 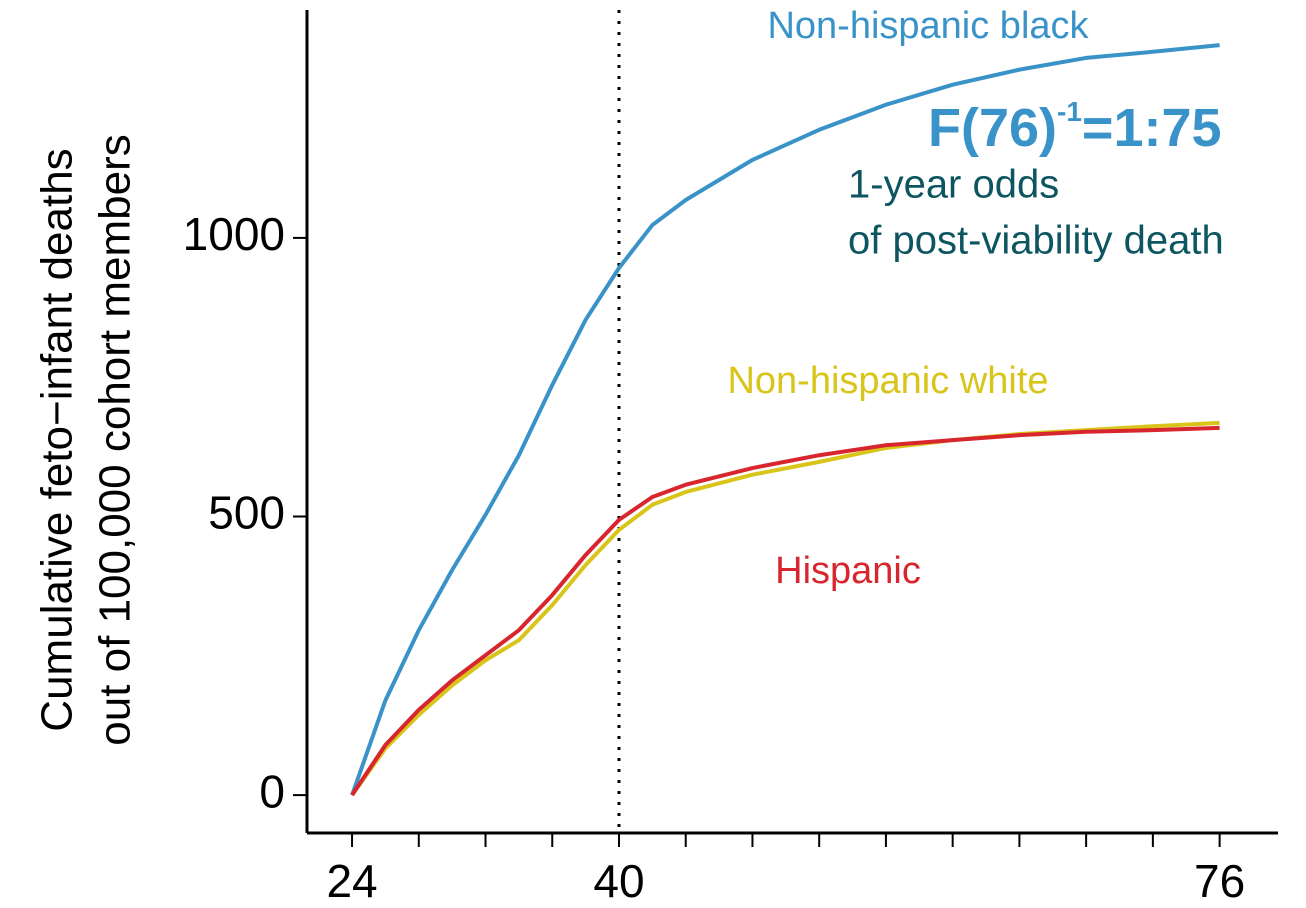 I want to click on y-label-line: out of 100,000 cohort members, so click(x=115, y=439).